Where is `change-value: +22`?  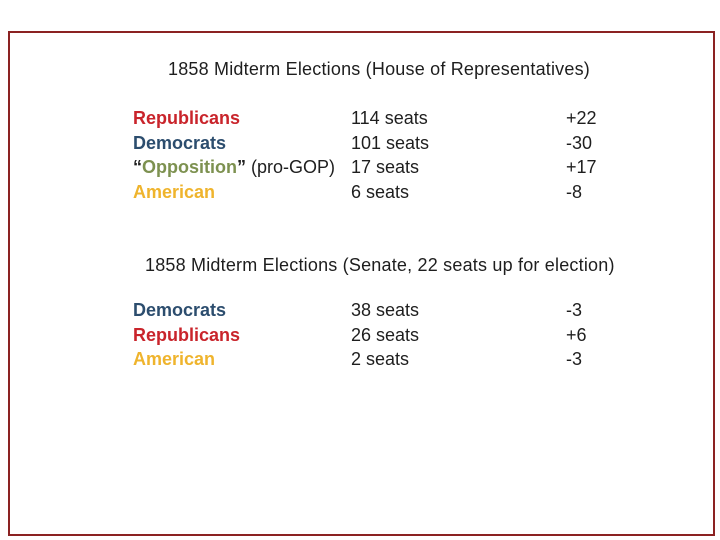
change-value: +22 is located at coordinates (581, 118).